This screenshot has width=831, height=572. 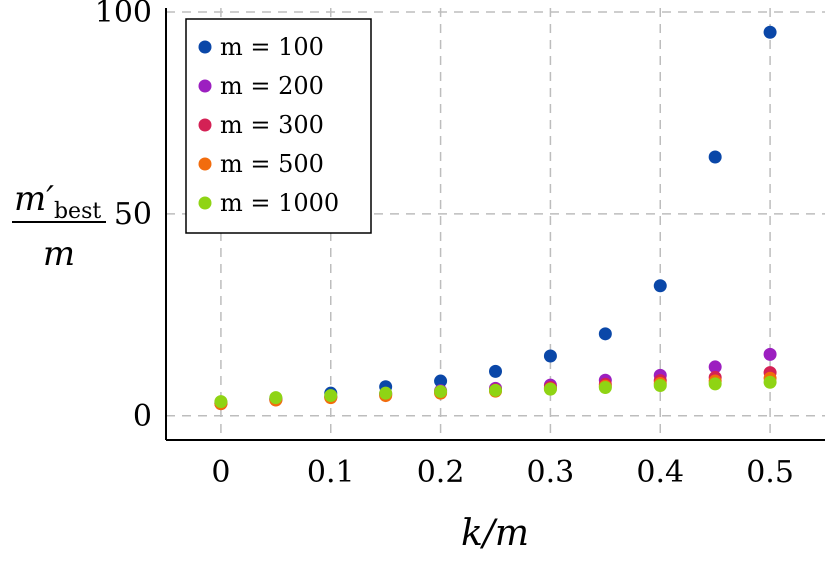 What do you see at coordinates (123, 15) in the screenshot?
I see `y-tick-label: 100` at bounding box center [123, 15].